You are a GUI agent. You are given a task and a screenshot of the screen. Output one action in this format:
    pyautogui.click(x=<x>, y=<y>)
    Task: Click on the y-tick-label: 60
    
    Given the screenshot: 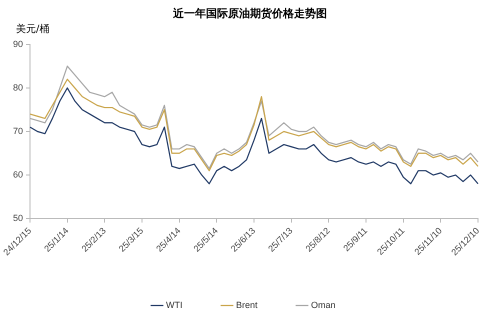 What is the action you would take?
    pyautogui.click(x=18, y=175)
    